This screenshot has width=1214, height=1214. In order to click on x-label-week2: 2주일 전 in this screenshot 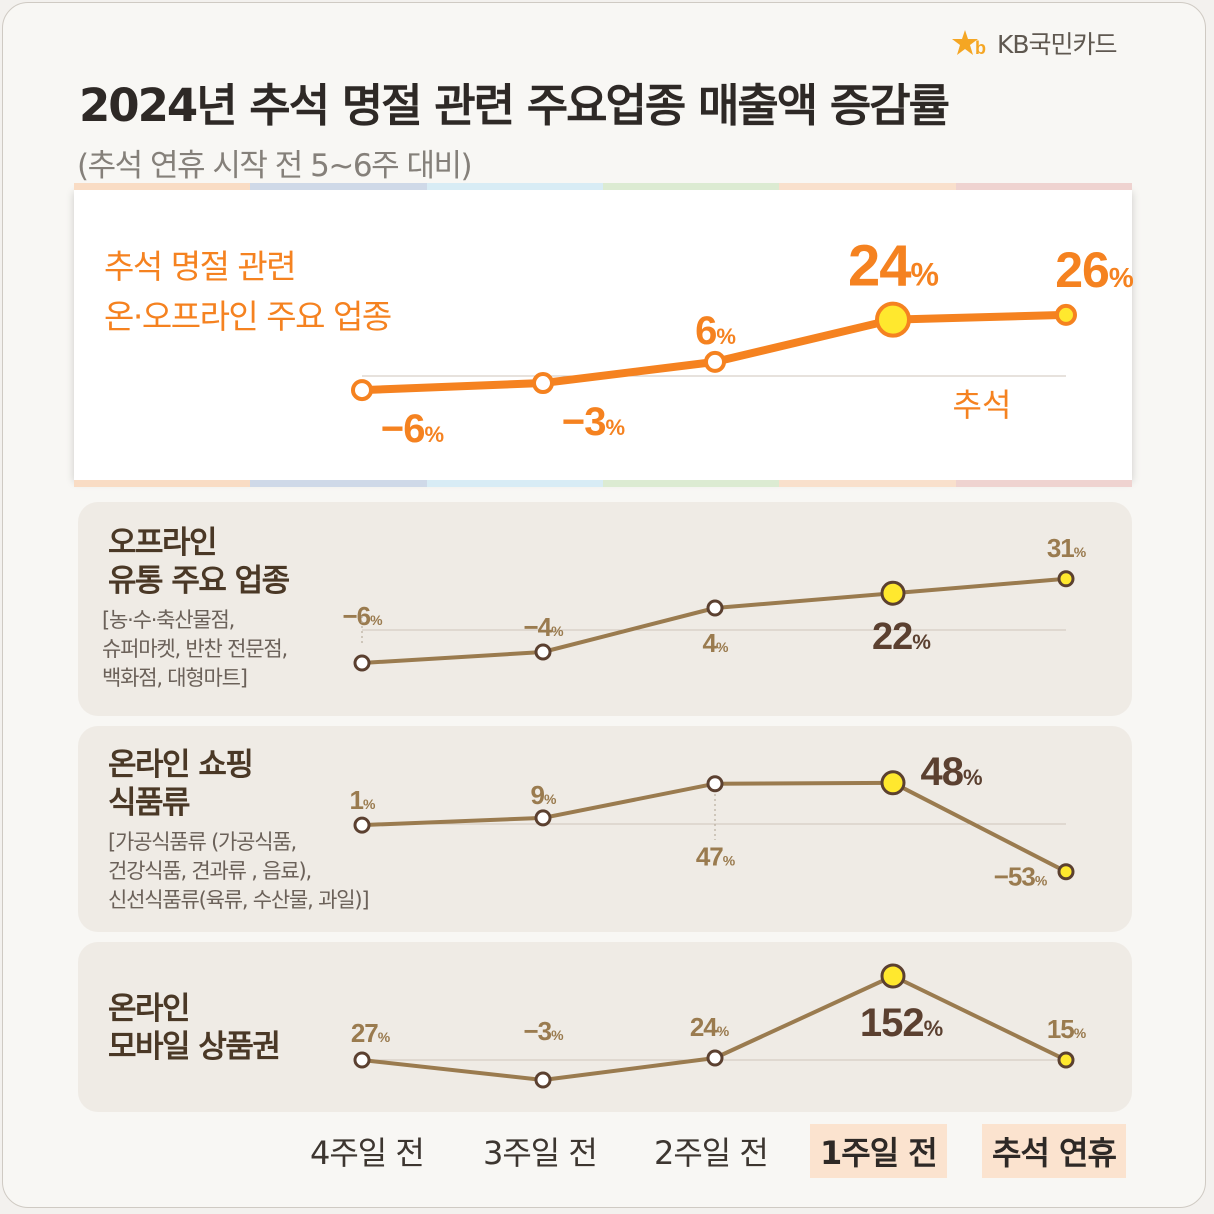, I will do `click(711, 1153)`.